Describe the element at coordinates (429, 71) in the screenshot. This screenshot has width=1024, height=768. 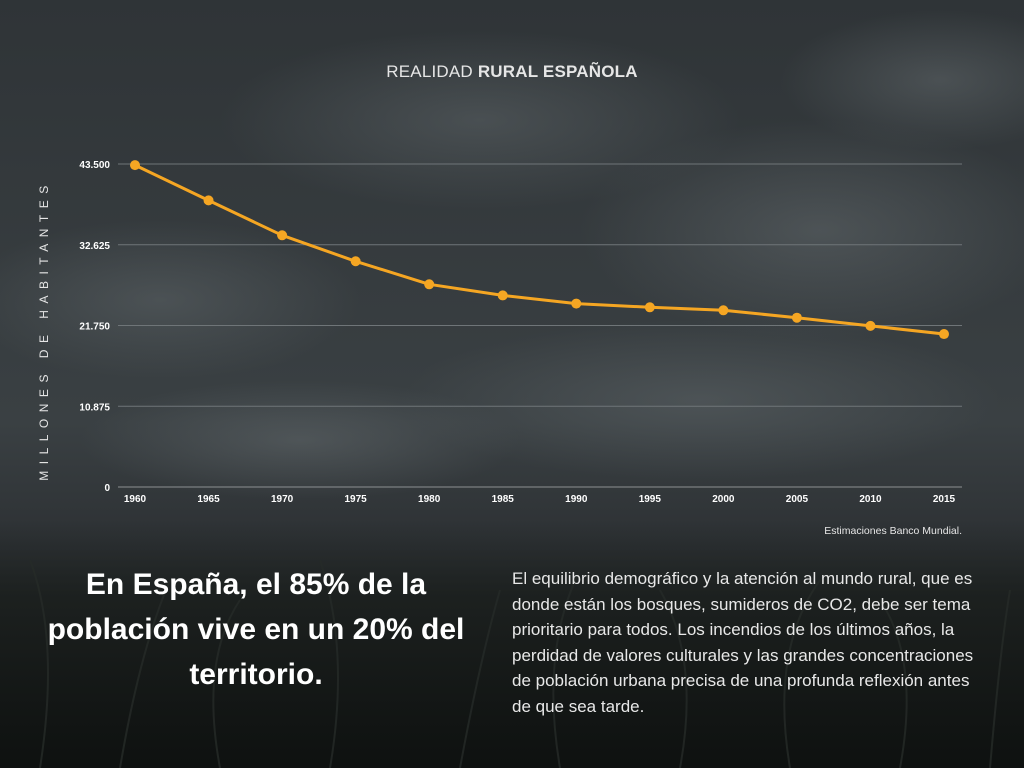
I see `chart-title-light: REALIDAD` at that location.